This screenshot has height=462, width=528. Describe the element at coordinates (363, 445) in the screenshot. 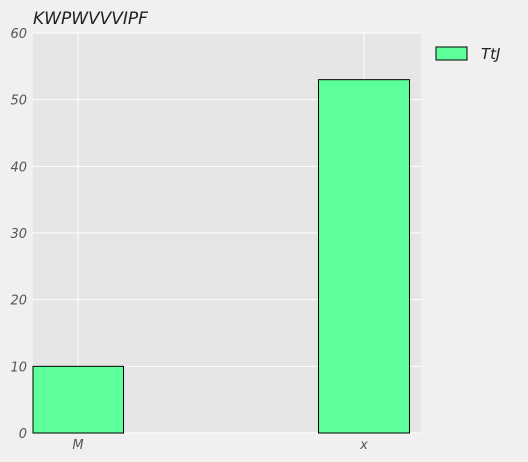

I see `x-tick-label: x` at that location.